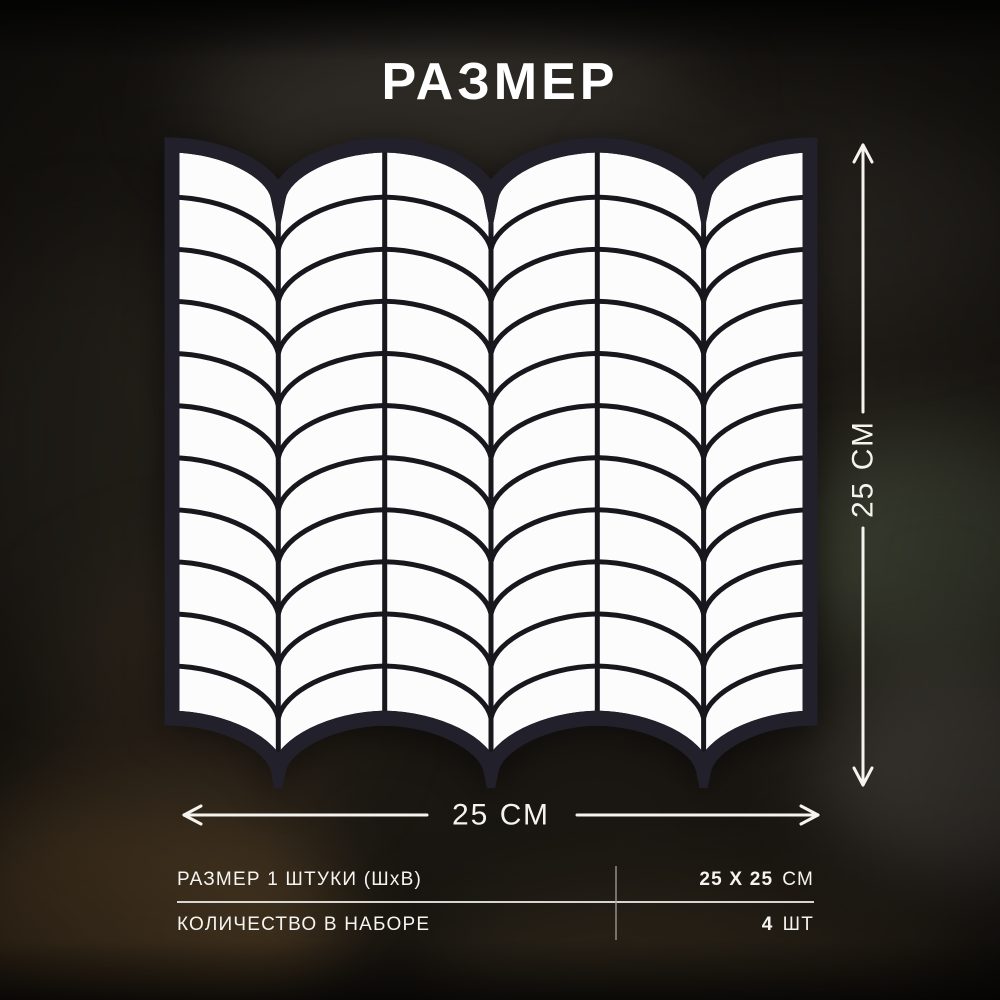  What do you see at coordinates (809, 815) in the screenshot?
I see `arrowhead-right-icon` at bounding box center [809, 815].